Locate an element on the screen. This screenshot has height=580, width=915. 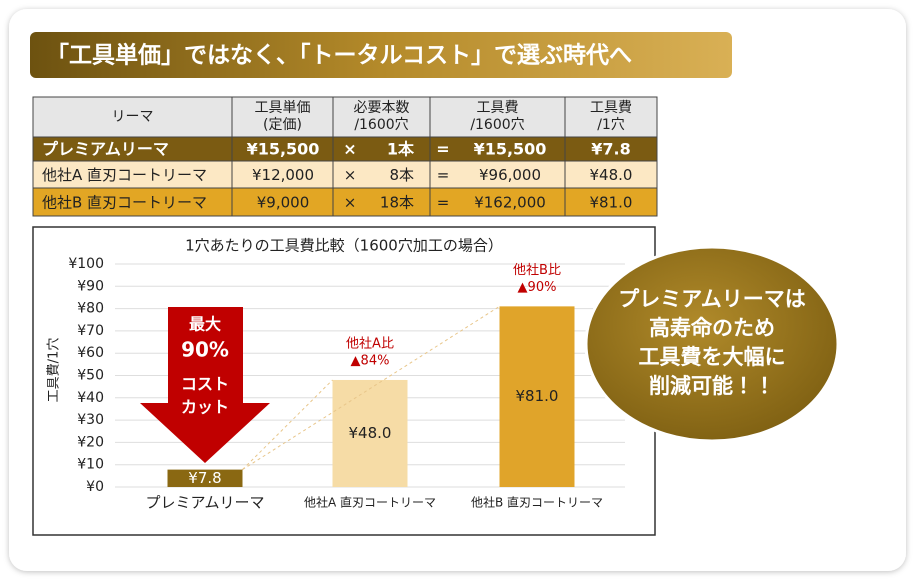
y-tick-label: ¥30 is located at coordinates (90, 420).